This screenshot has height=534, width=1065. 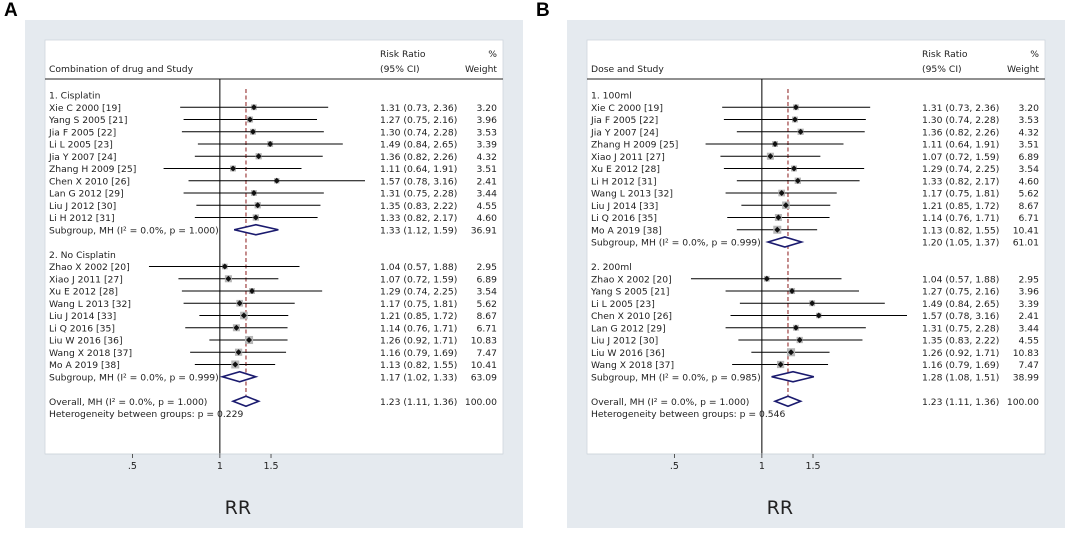 What do you see at coordinates (487, 132) in the screenshot?
I see `weight-value: 3.53` at bounding box center [487, 132].